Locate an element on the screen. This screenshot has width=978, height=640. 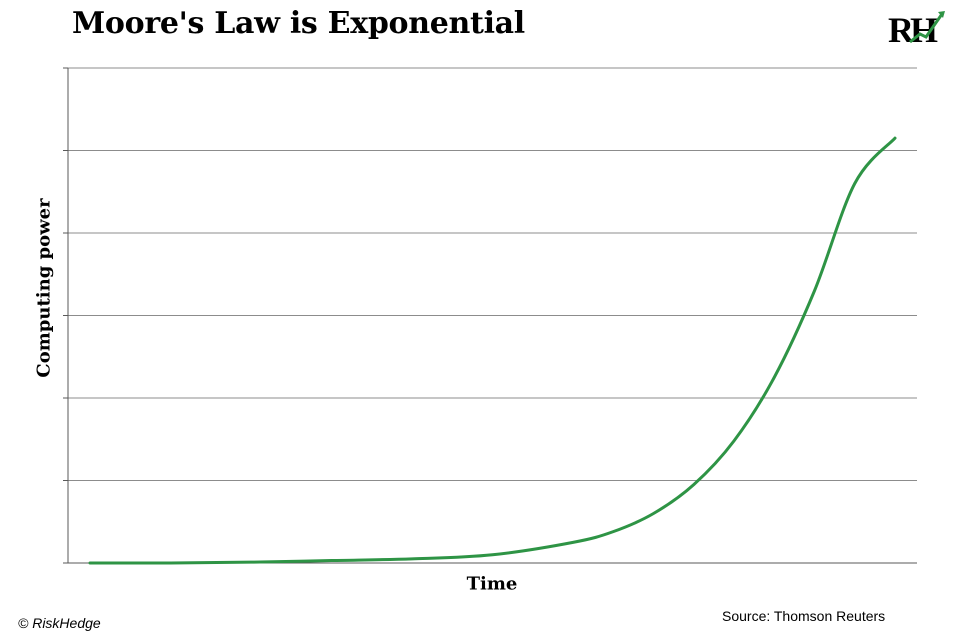
logo-graphic: R H is located at coordinates (916, 30).